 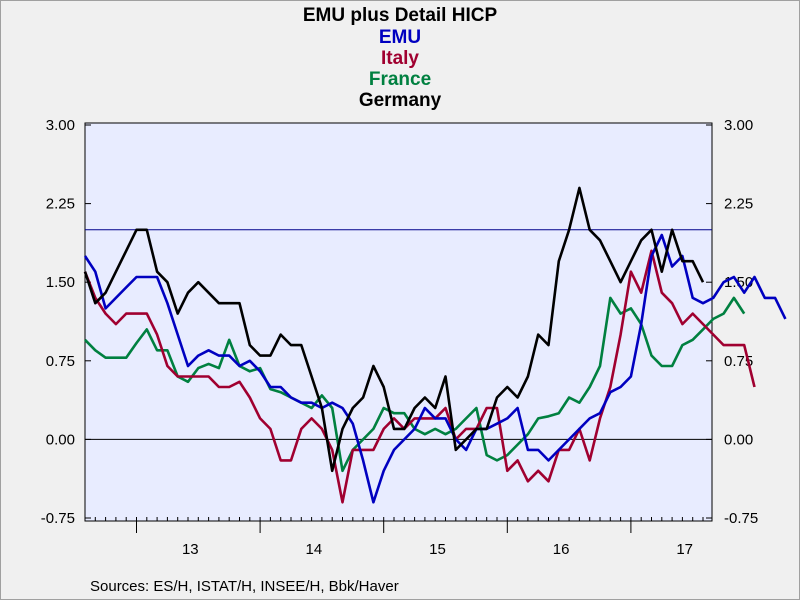 What do you see at coordinates (738, 439) in the screenshot?
I see `y-tick-label-right: 0.00` at bounding box center [738, 439].